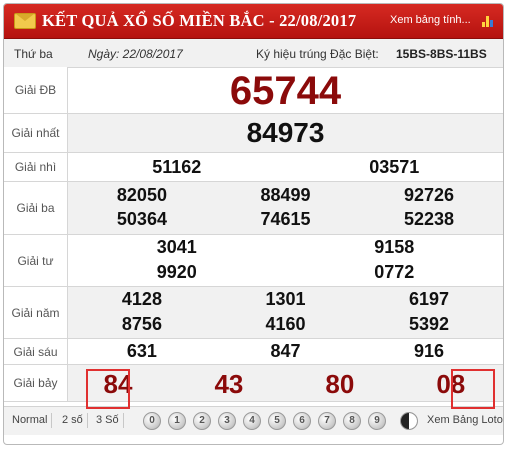 This screenshot has height=449, width=510. Describe the element at coordinates (441, 54) in the screenshot. I see `special-code: 15BS-8BS-11BS` at that location.